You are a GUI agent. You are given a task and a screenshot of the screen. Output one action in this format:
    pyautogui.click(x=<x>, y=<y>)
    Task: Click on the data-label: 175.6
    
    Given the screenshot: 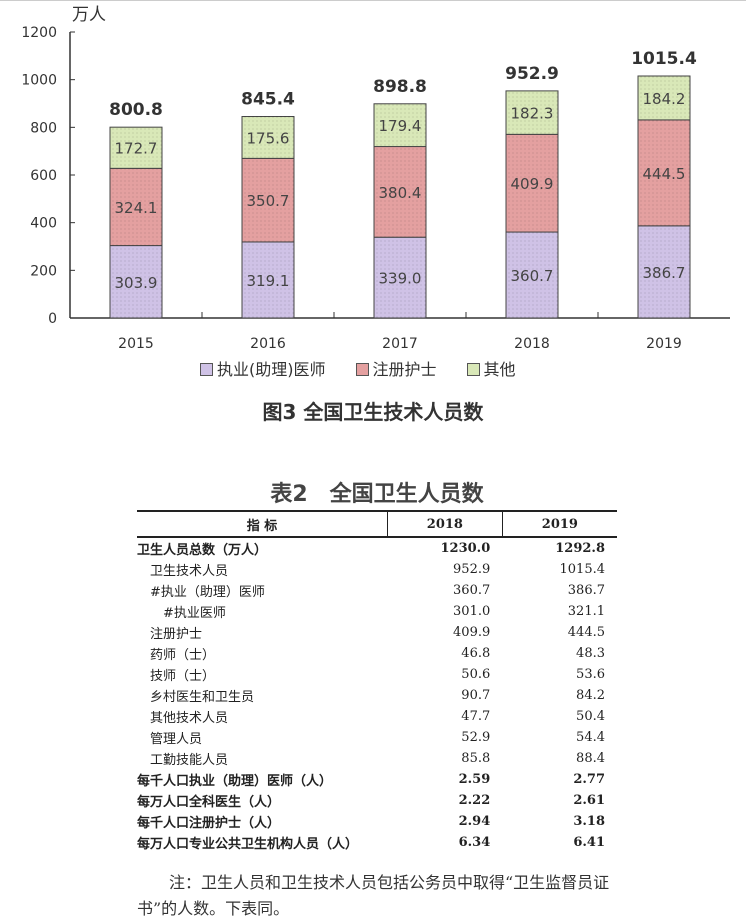 What is the action you would take?
    pyautogui.click(x=268, y=138)
    